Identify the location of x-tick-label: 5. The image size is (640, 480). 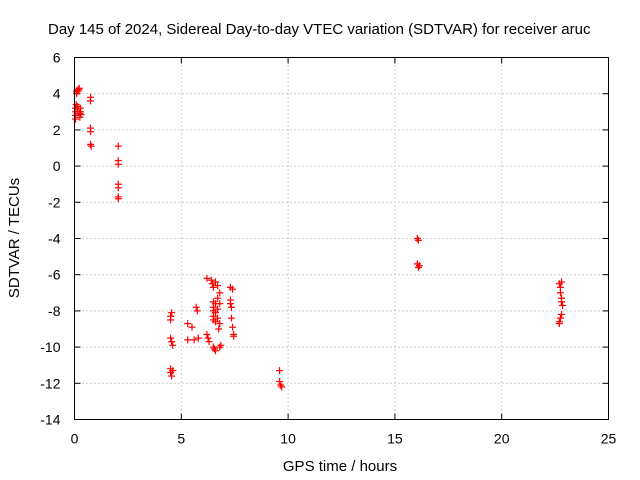
(181, 439).